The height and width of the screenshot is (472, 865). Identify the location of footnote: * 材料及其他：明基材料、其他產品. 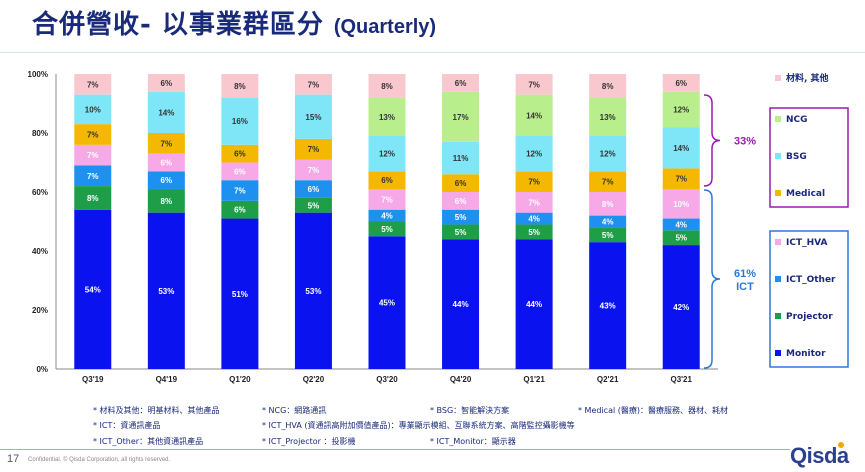
(156, 410).